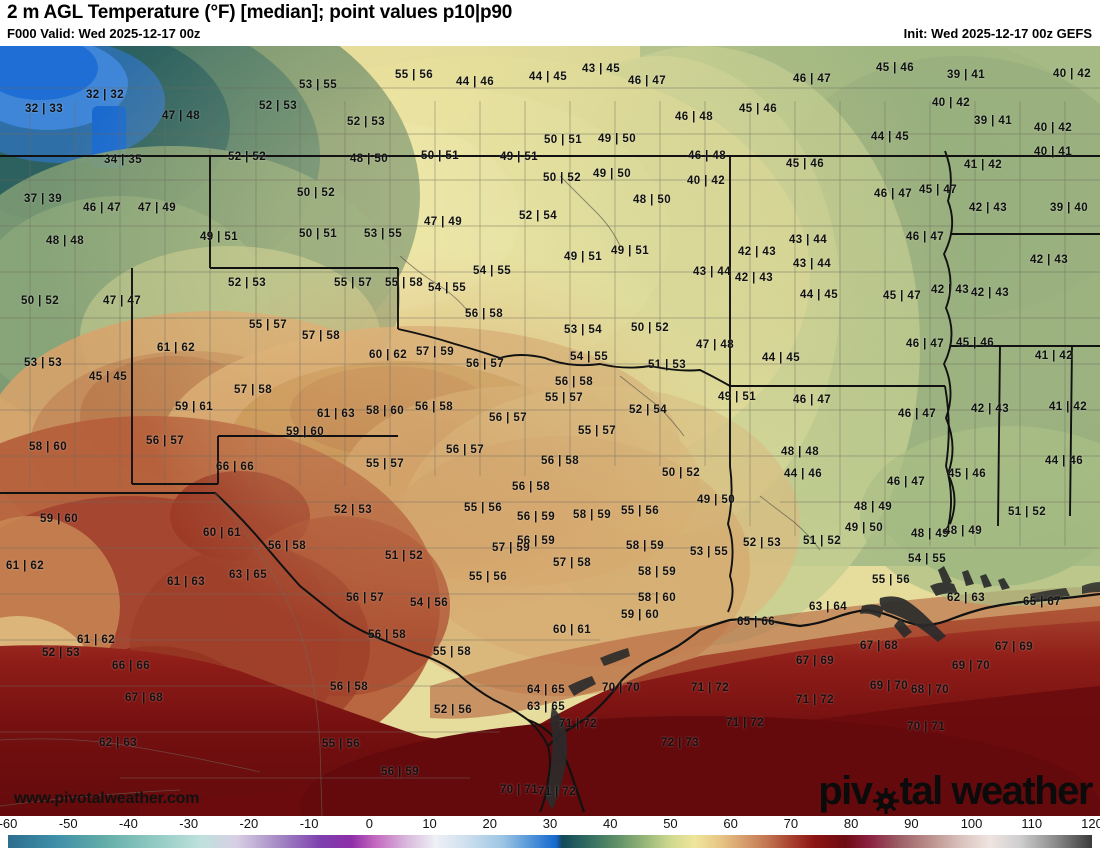 The height and width of the screenshot is (850, 1100). I want to click on point-value-label: 41 | 42, so click(983, 165).